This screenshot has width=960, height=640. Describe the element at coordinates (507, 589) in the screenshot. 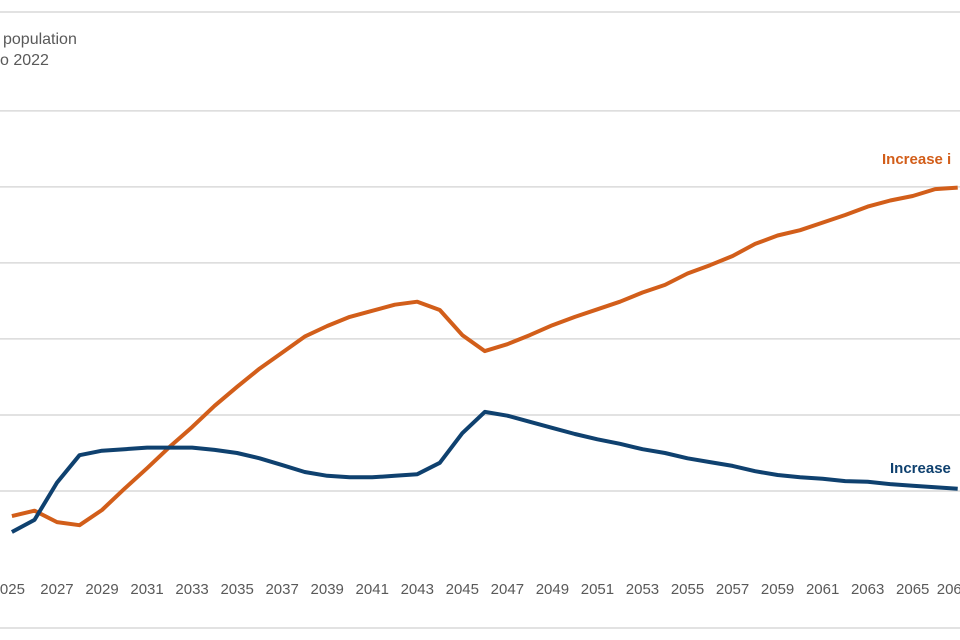

I see `x-tick-label: 2047` at that location.